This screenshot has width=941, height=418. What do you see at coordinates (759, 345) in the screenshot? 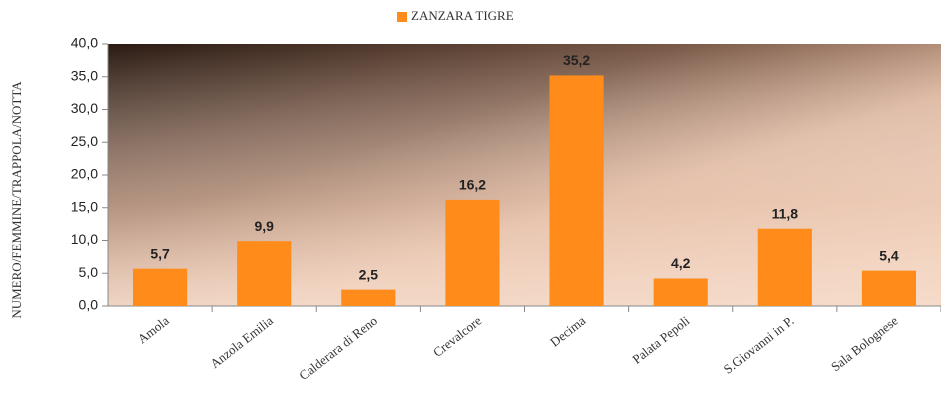
I see `x-tick-label: S.Giovanni in P.` at bounding box center [759, 345].